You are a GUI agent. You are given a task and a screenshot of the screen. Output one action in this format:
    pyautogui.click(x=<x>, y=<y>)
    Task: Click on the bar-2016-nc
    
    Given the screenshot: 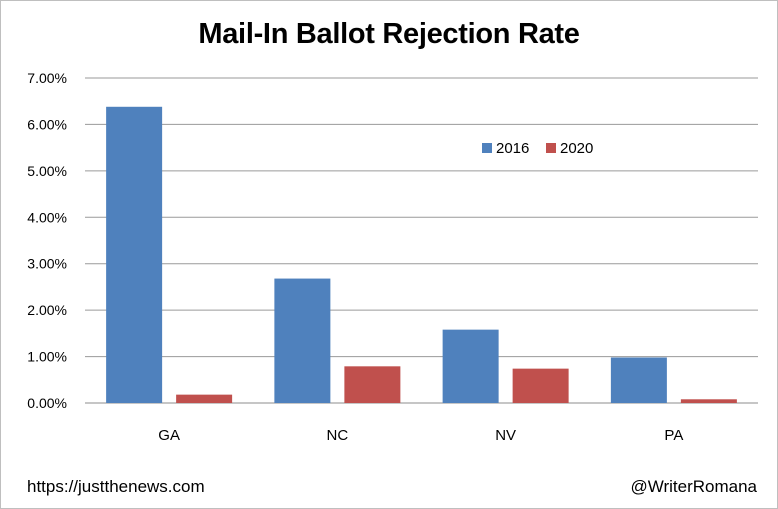 What is the action you would take?
    pyautogui.click(x=302, y=340)
    